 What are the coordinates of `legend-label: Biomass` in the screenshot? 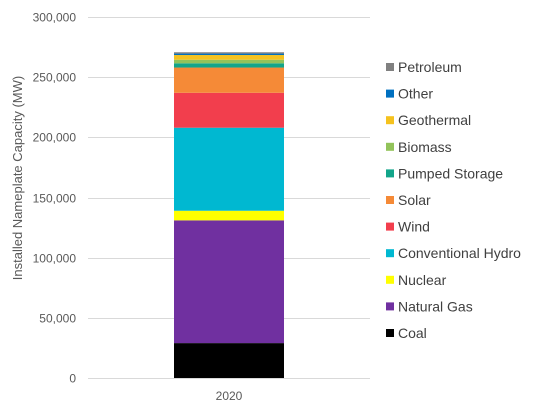 It's located at (425, 147).